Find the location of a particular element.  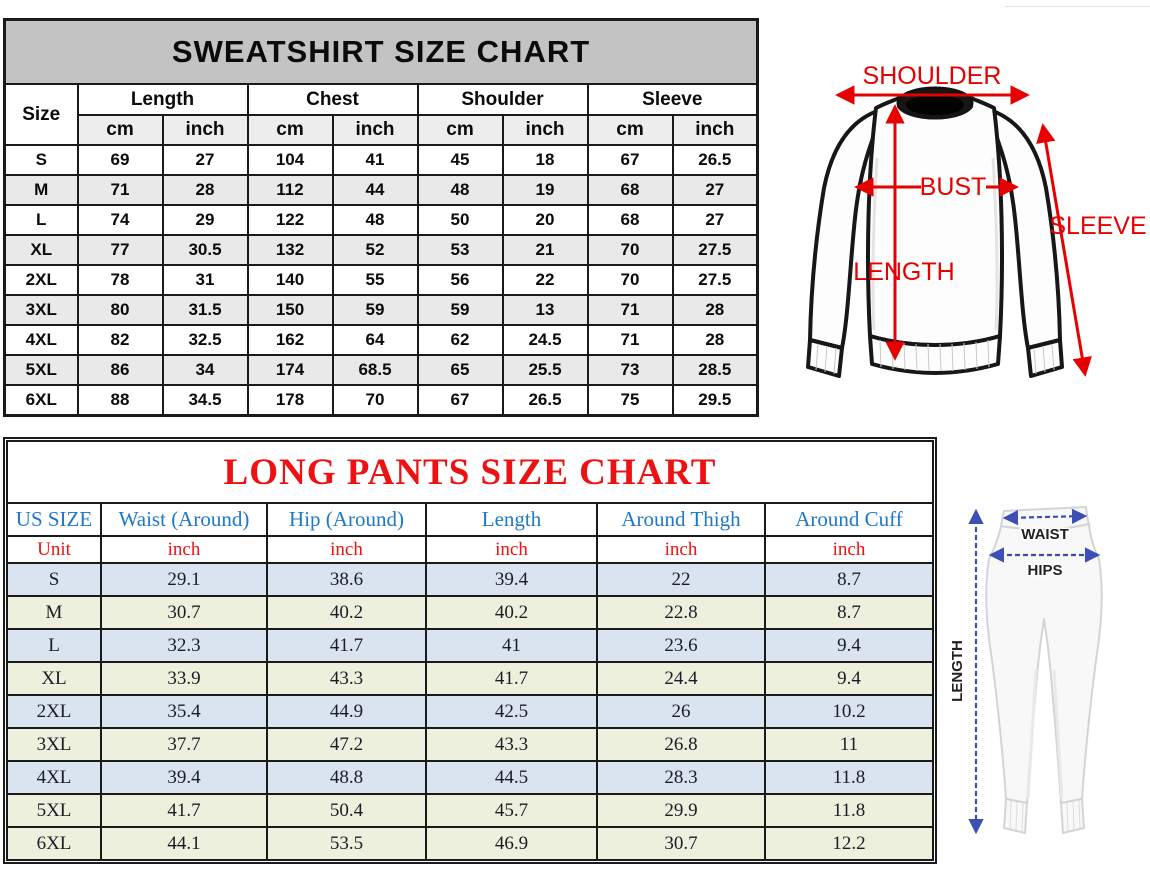

measurement-value: 45.7 is located at coordinates (511, 810).